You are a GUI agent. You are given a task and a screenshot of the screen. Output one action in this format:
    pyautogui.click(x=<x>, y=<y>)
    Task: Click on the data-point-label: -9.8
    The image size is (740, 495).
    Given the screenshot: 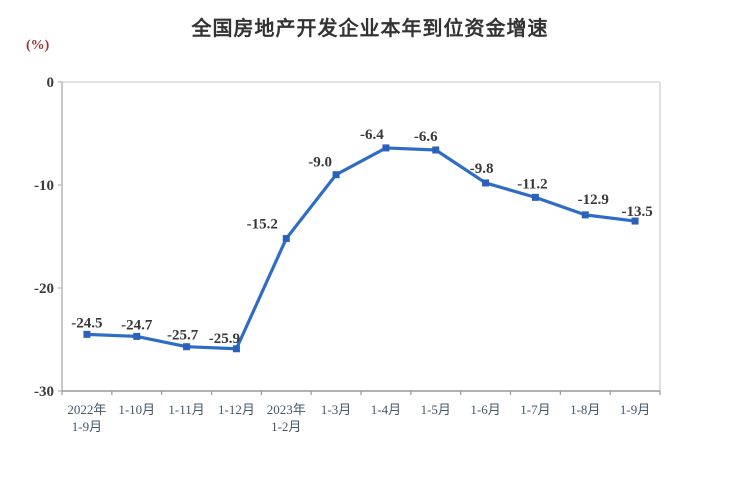 What is the action you would take?
    pyautogui.click(x=482, y=169)
    